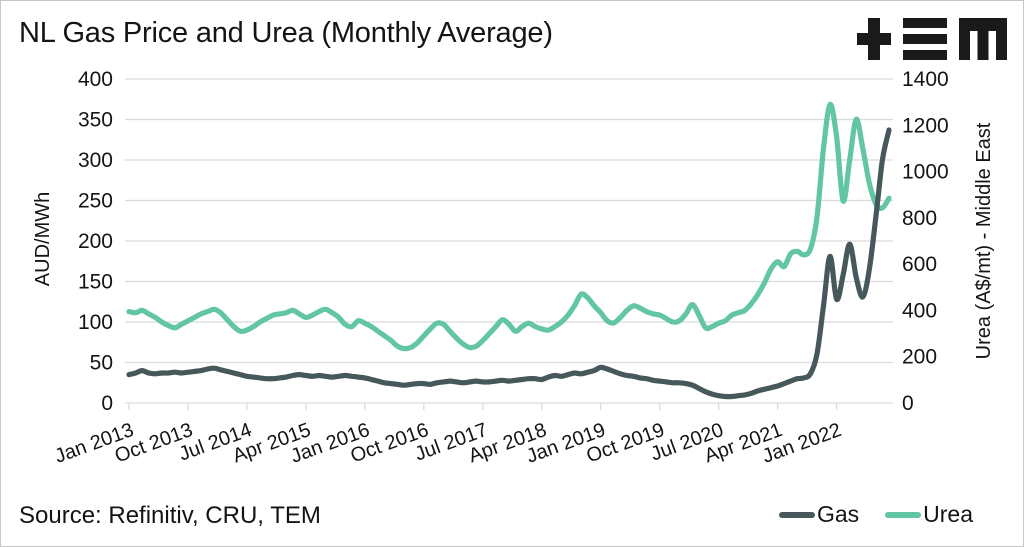  What do you see at coordinates (107, 403) in the screenshot?
I see `left-axis-tick-label: 0` at bounding box center [107, 403].